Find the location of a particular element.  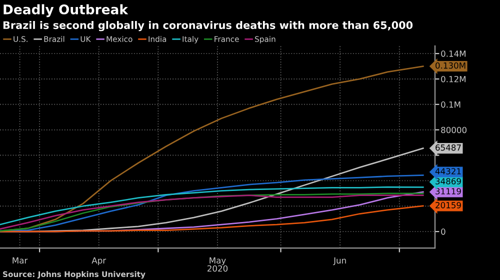

data-label: 0.130M is located at coordinates (451, 65).